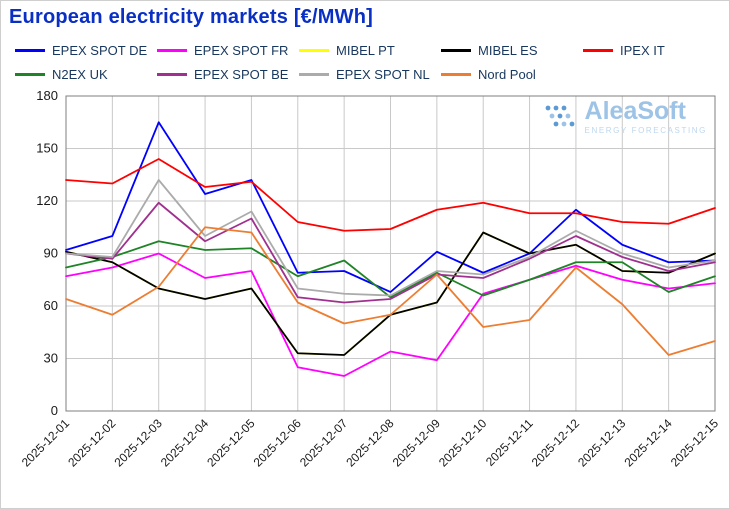  I want to click on legend-item-n2ex-uk: N2EX UK, so click(86, 74).